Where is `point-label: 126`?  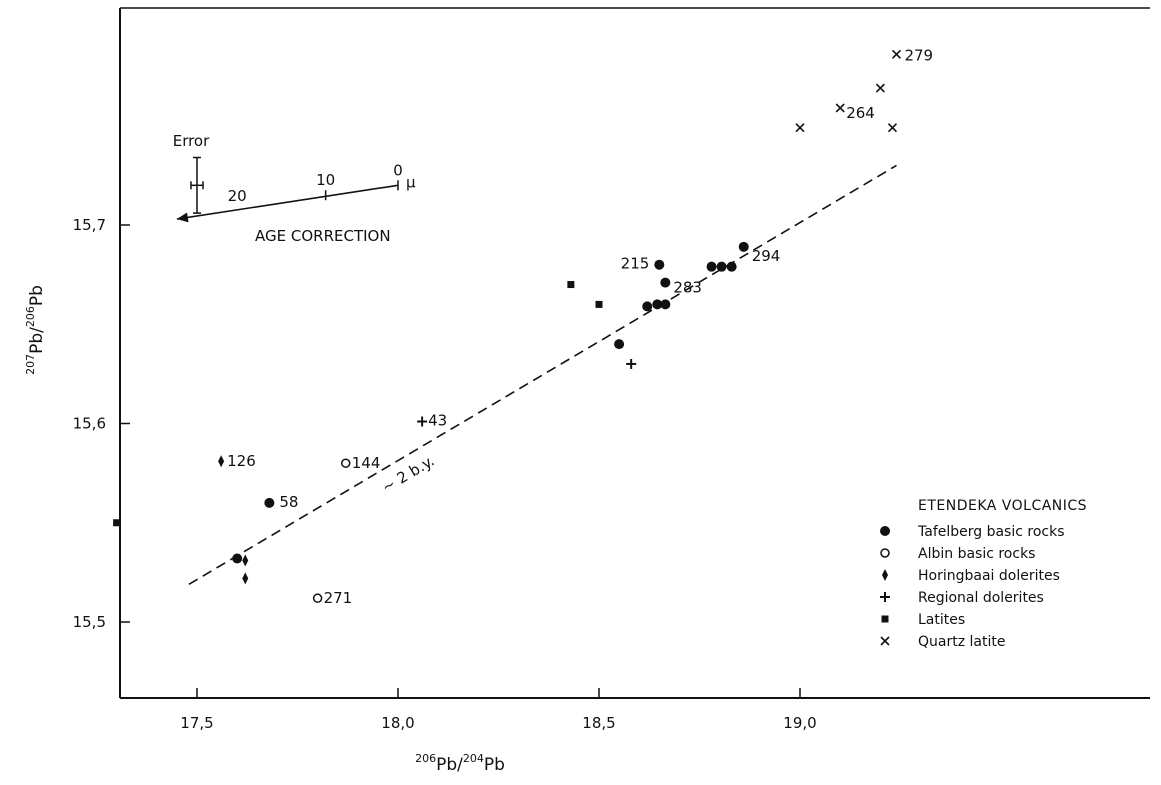
point-label: 126 is located at coordinates (241, 461).